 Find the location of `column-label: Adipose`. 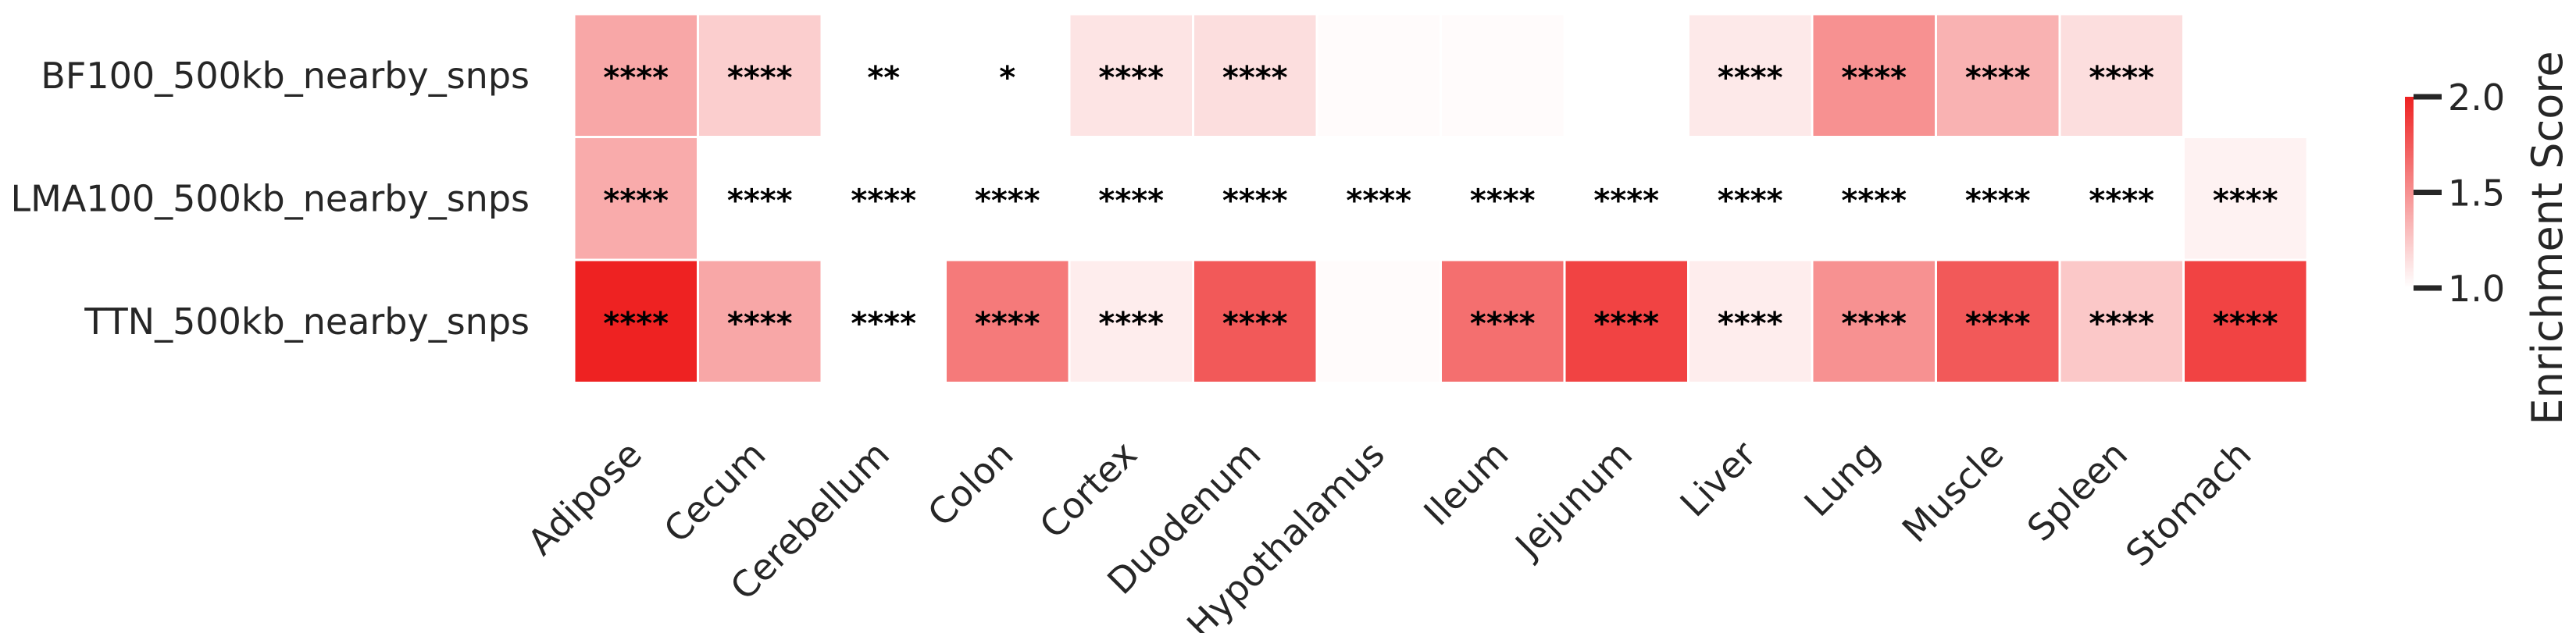

column-label: Adipose is located at coordinates (584, 498).